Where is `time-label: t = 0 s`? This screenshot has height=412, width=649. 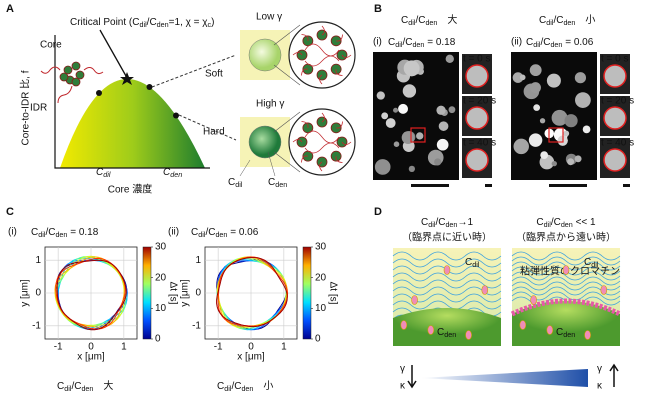 time-label: t = 0 s is located at coordinates (477, 59).